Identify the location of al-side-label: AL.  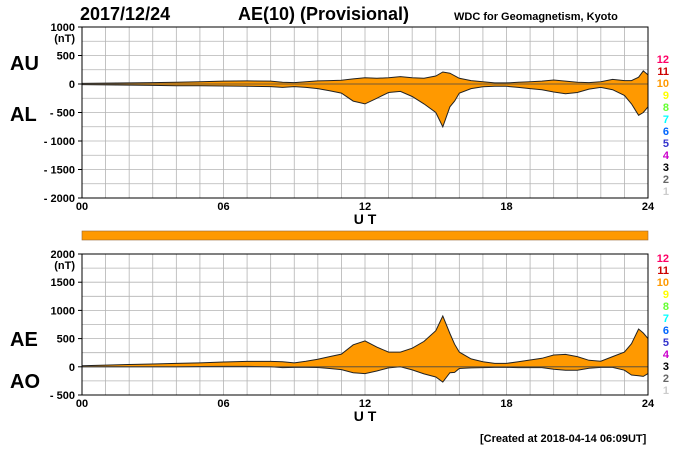
(23, 115).